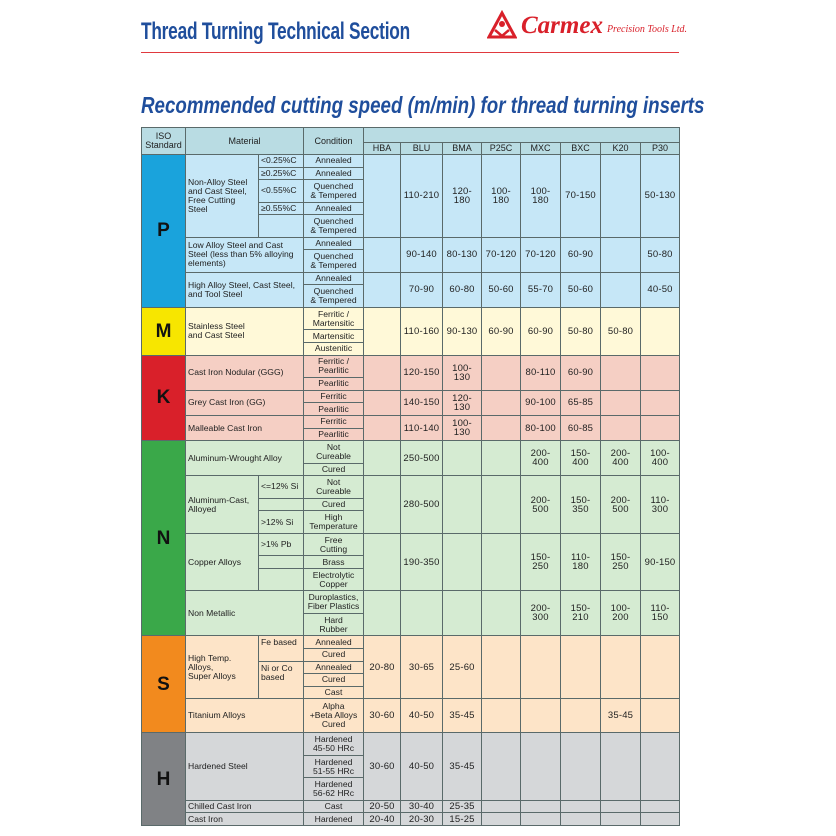 This screenshot has height=836, width=836. I want to click on carmex-logo: Carmex Precision Tools Ltd., so click(587, 25).